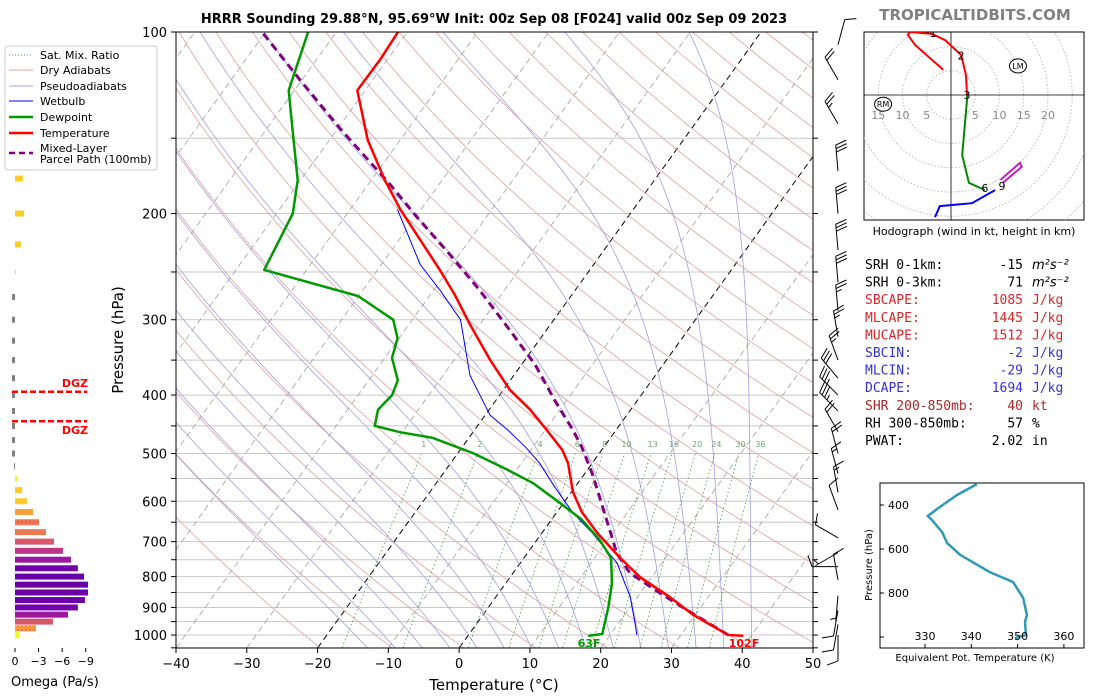  Describe the element at coordinates (898, 549) in the screenshot. I see `theta-e-y-tick-label: 600` at that location.